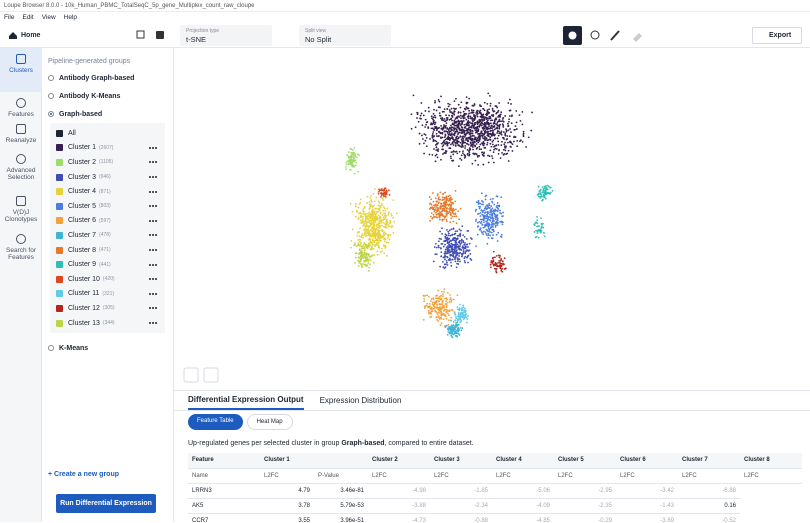  Describe the element at coordinates (110, 206) in the screenshot. I see `cluster-row: Cluster 5 (803)` at that location.